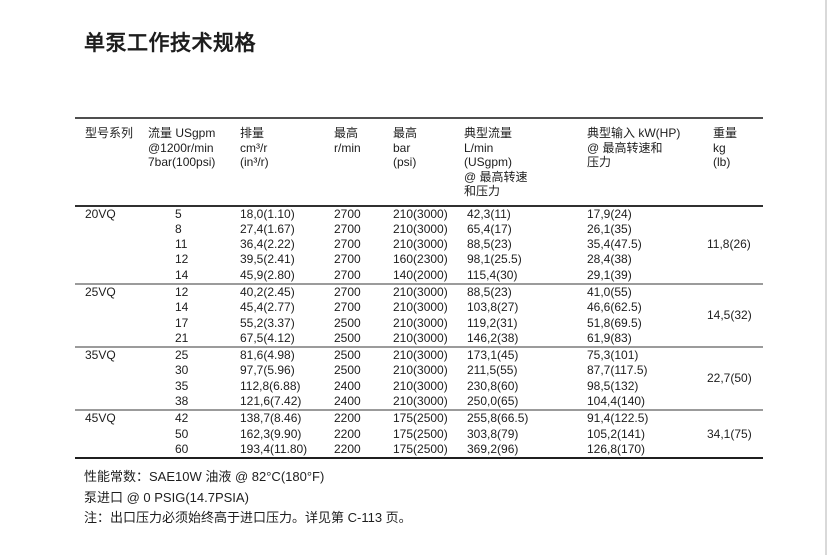  What do you see at coordinates (347, 433) in the screenshot?
I see `spec-cell: 2200` at bounding box center [347, 433].